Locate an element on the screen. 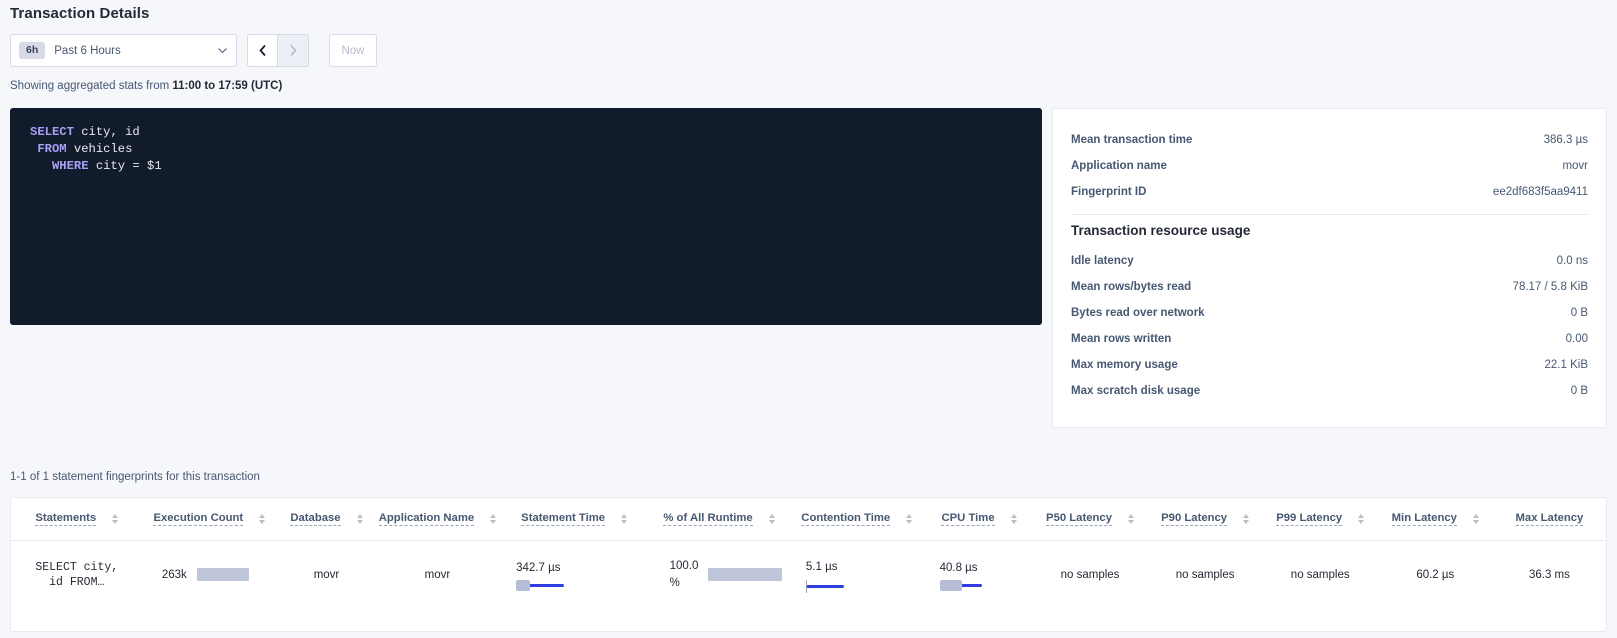  cell-p50-latency: no samples is located at coordinates (1090, 574).